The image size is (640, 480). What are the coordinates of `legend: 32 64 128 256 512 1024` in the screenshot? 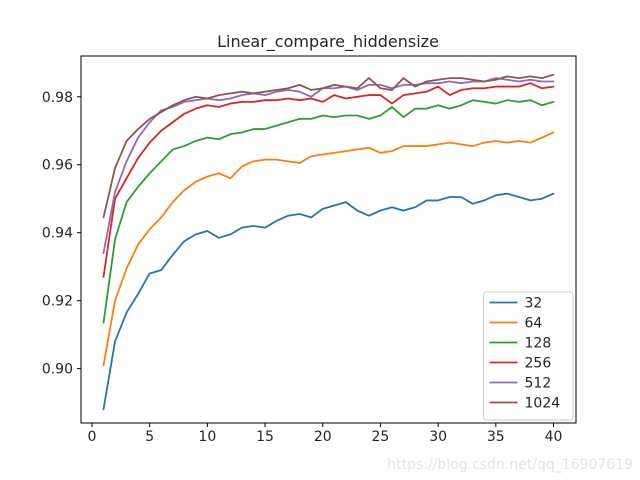 It's located at (528, 356).